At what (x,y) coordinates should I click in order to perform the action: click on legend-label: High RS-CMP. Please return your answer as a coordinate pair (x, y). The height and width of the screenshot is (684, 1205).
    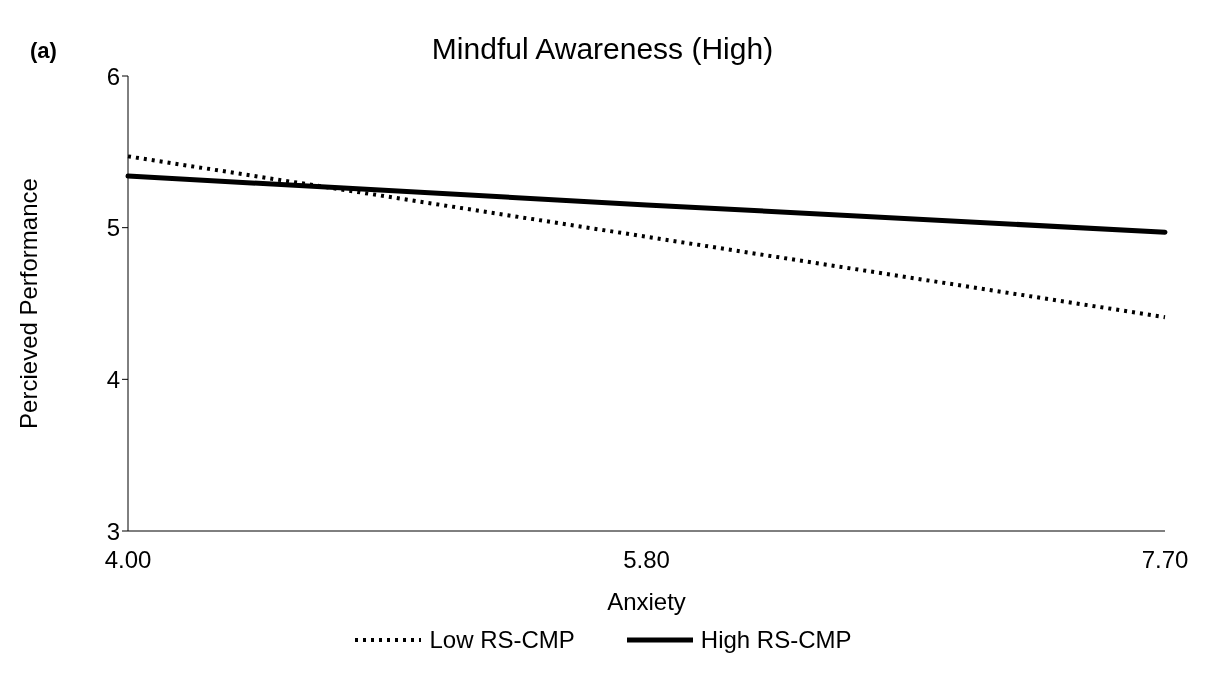
    Looking at the image, I should click on (776, 640).